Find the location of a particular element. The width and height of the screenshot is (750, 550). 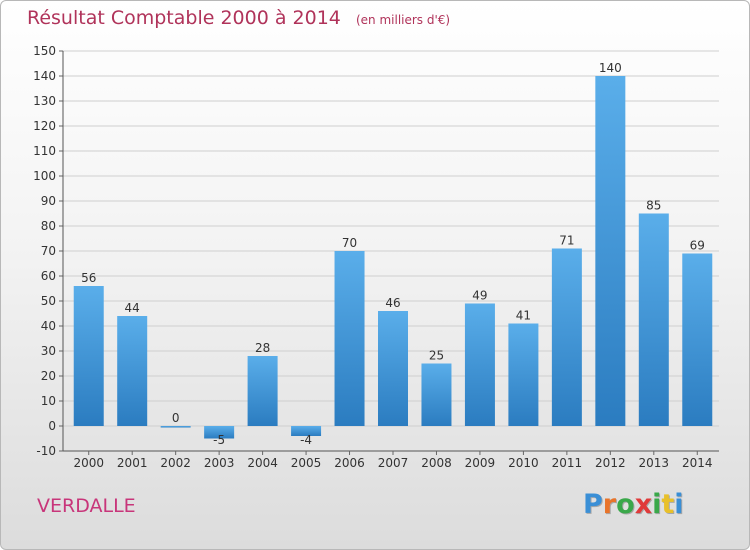

logo-letter: o is located at coordinates (625, 504).